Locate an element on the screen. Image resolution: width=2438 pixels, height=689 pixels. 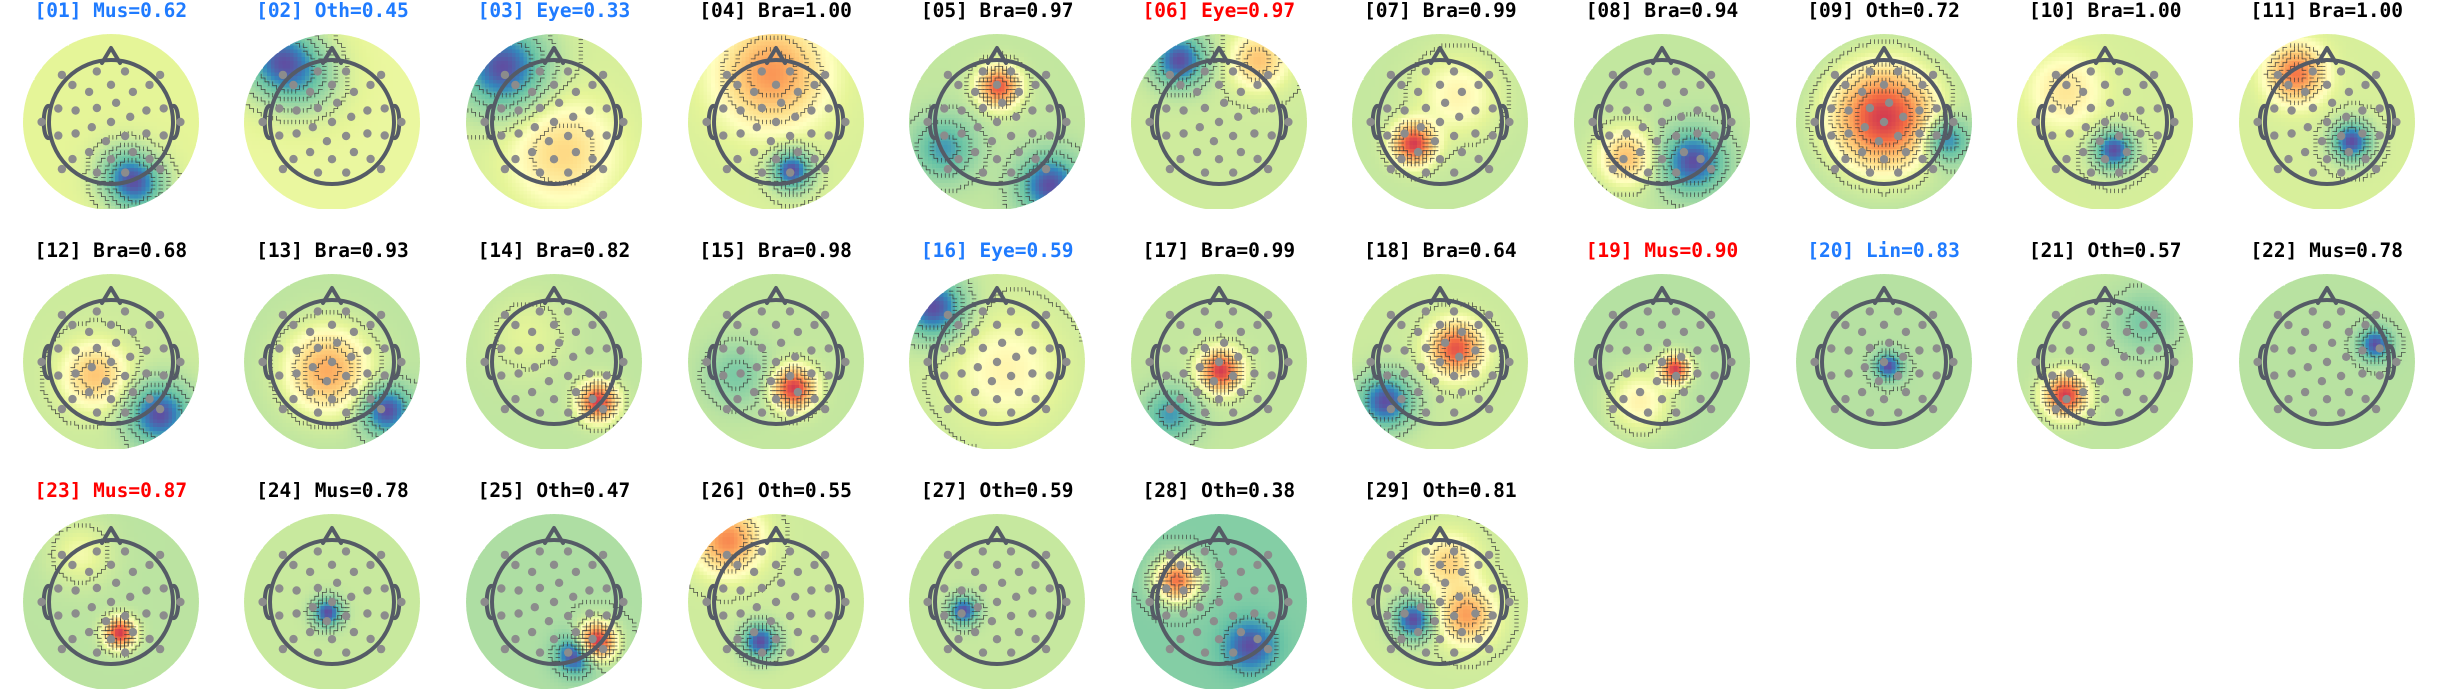
component-label-07: [07] Bra=0.99 is located at coordinates (1440, 11).